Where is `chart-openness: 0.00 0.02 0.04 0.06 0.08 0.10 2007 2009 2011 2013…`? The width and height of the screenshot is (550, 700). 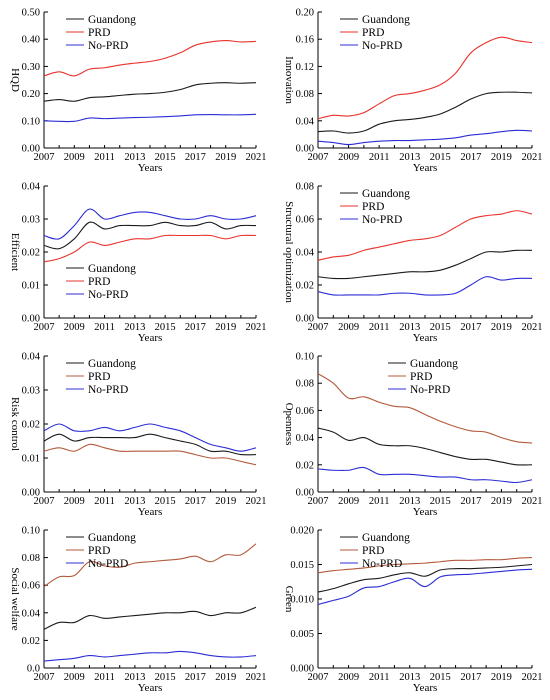 chart-openness: 0.00 0.02 0.04 0.06 0.08 0.10 2007 2009 2011 2013… is located at coordinates (413, 435).